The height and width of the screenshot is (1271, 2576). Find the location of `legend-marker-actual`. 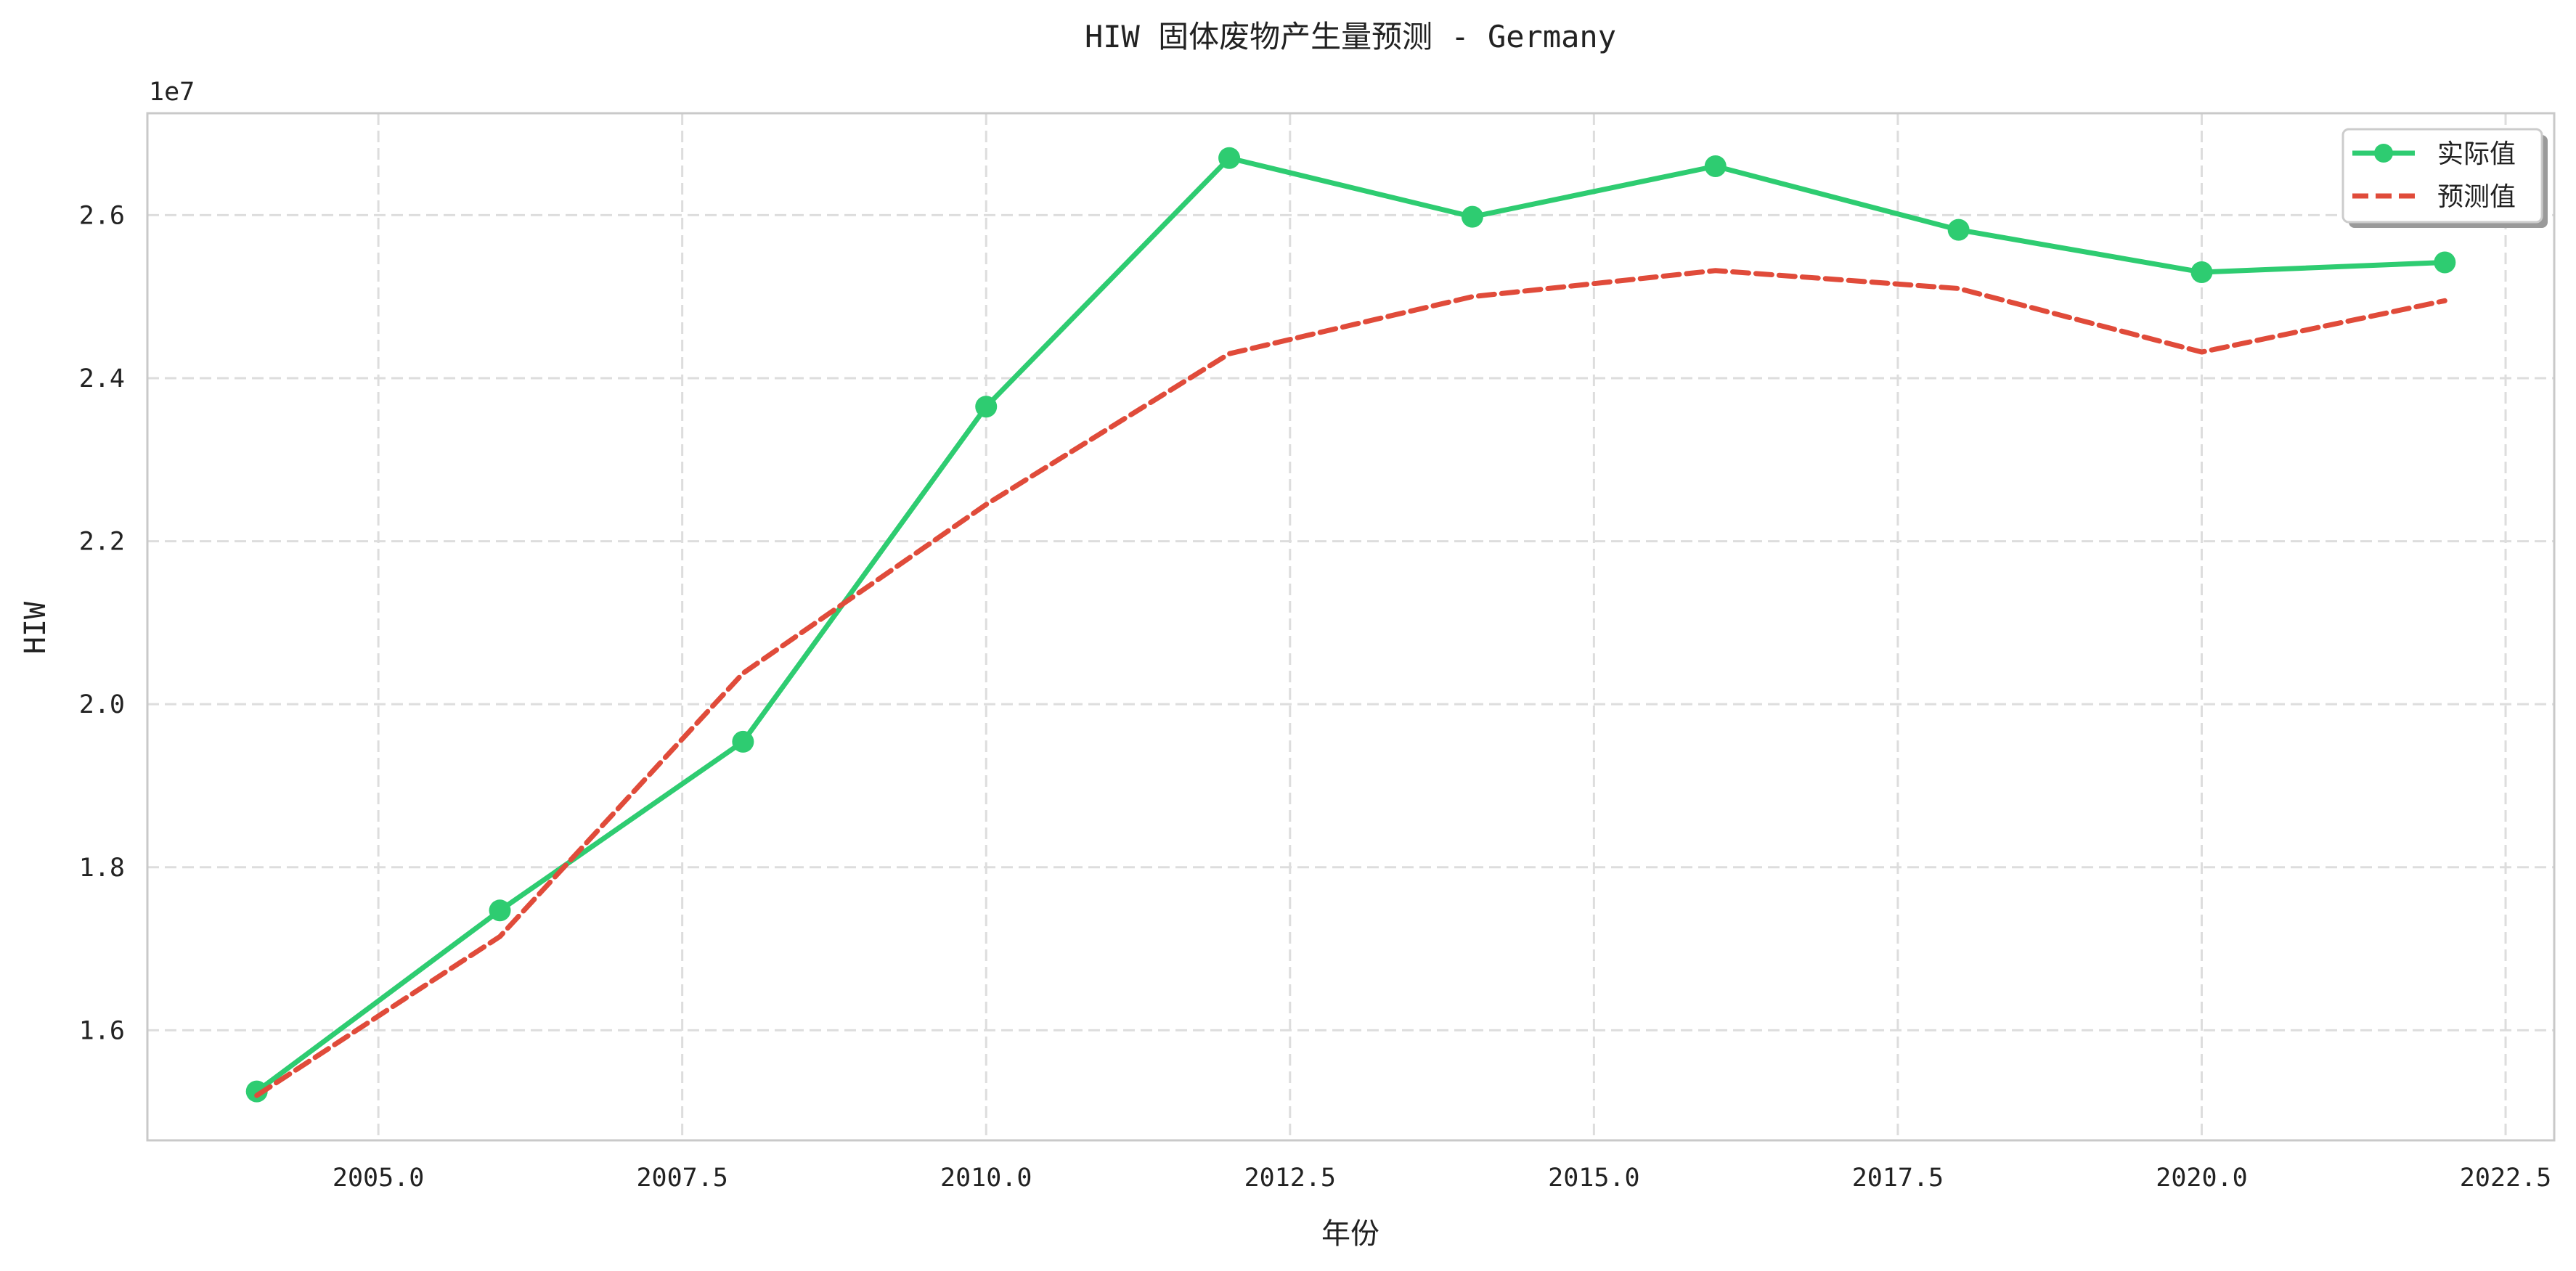

legend-marker-actual is located at coordinates (2383, 153).